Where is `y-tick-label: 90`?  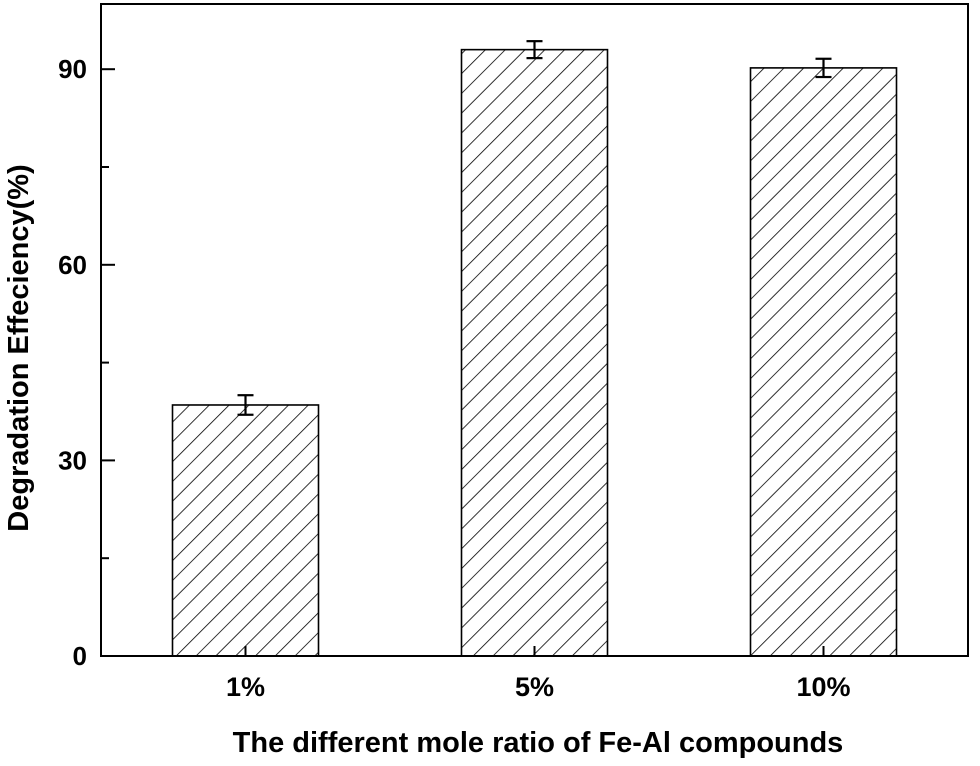
y-tick-label: 90 is located at coordinates (72, 69).